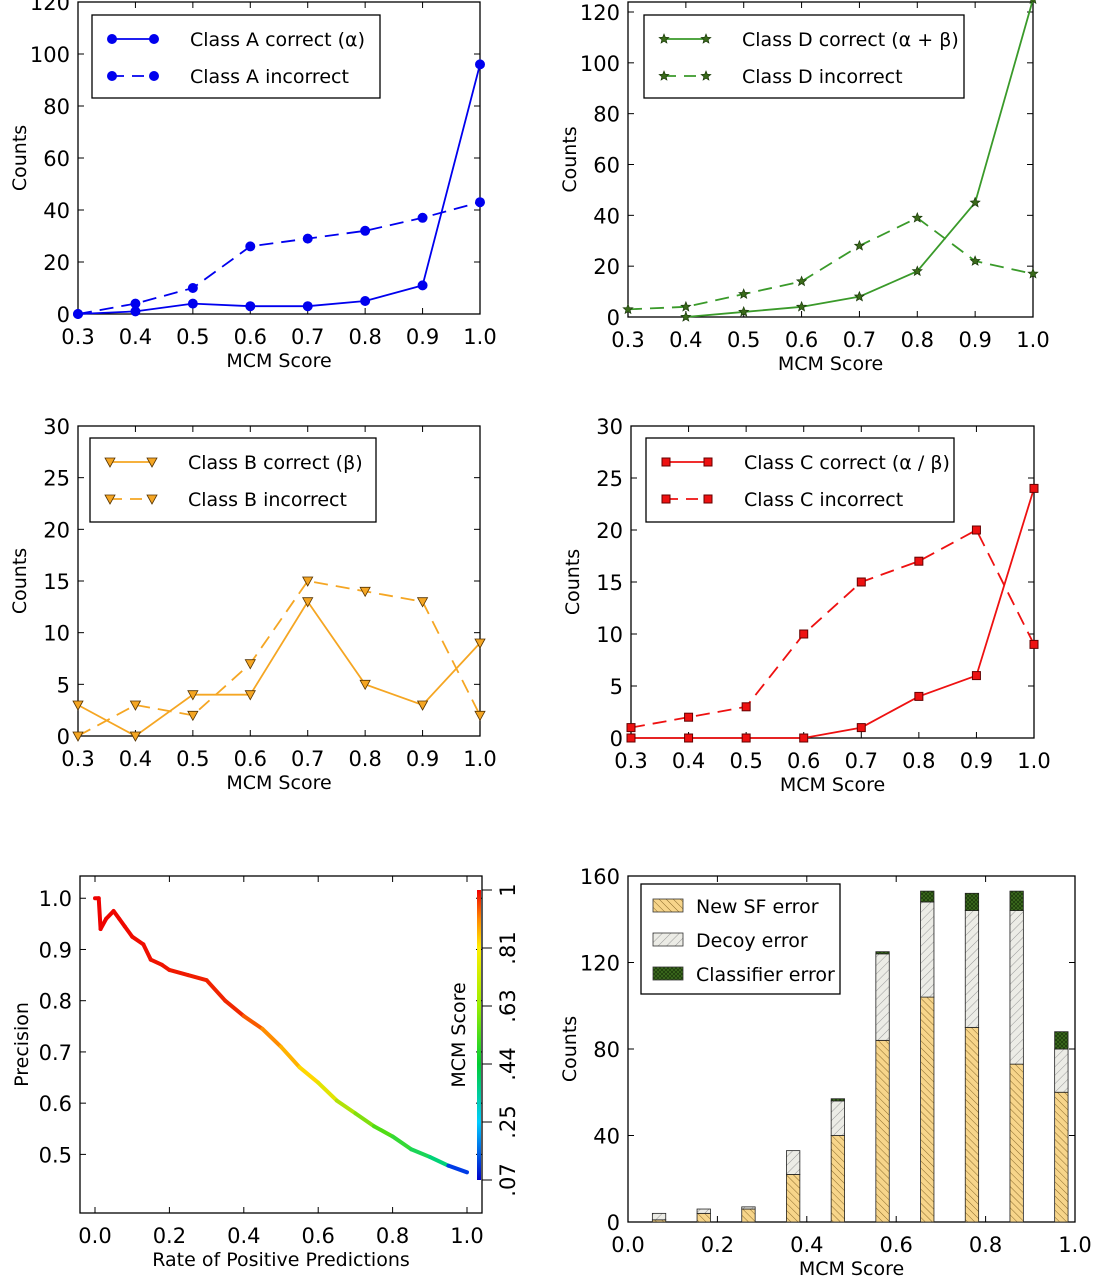 The height and width of the screenshot is (1280, 1094). Describe the element at coordinates (55, 899) in the screenshot. I see `y-tick-label: 1.0` at that location.